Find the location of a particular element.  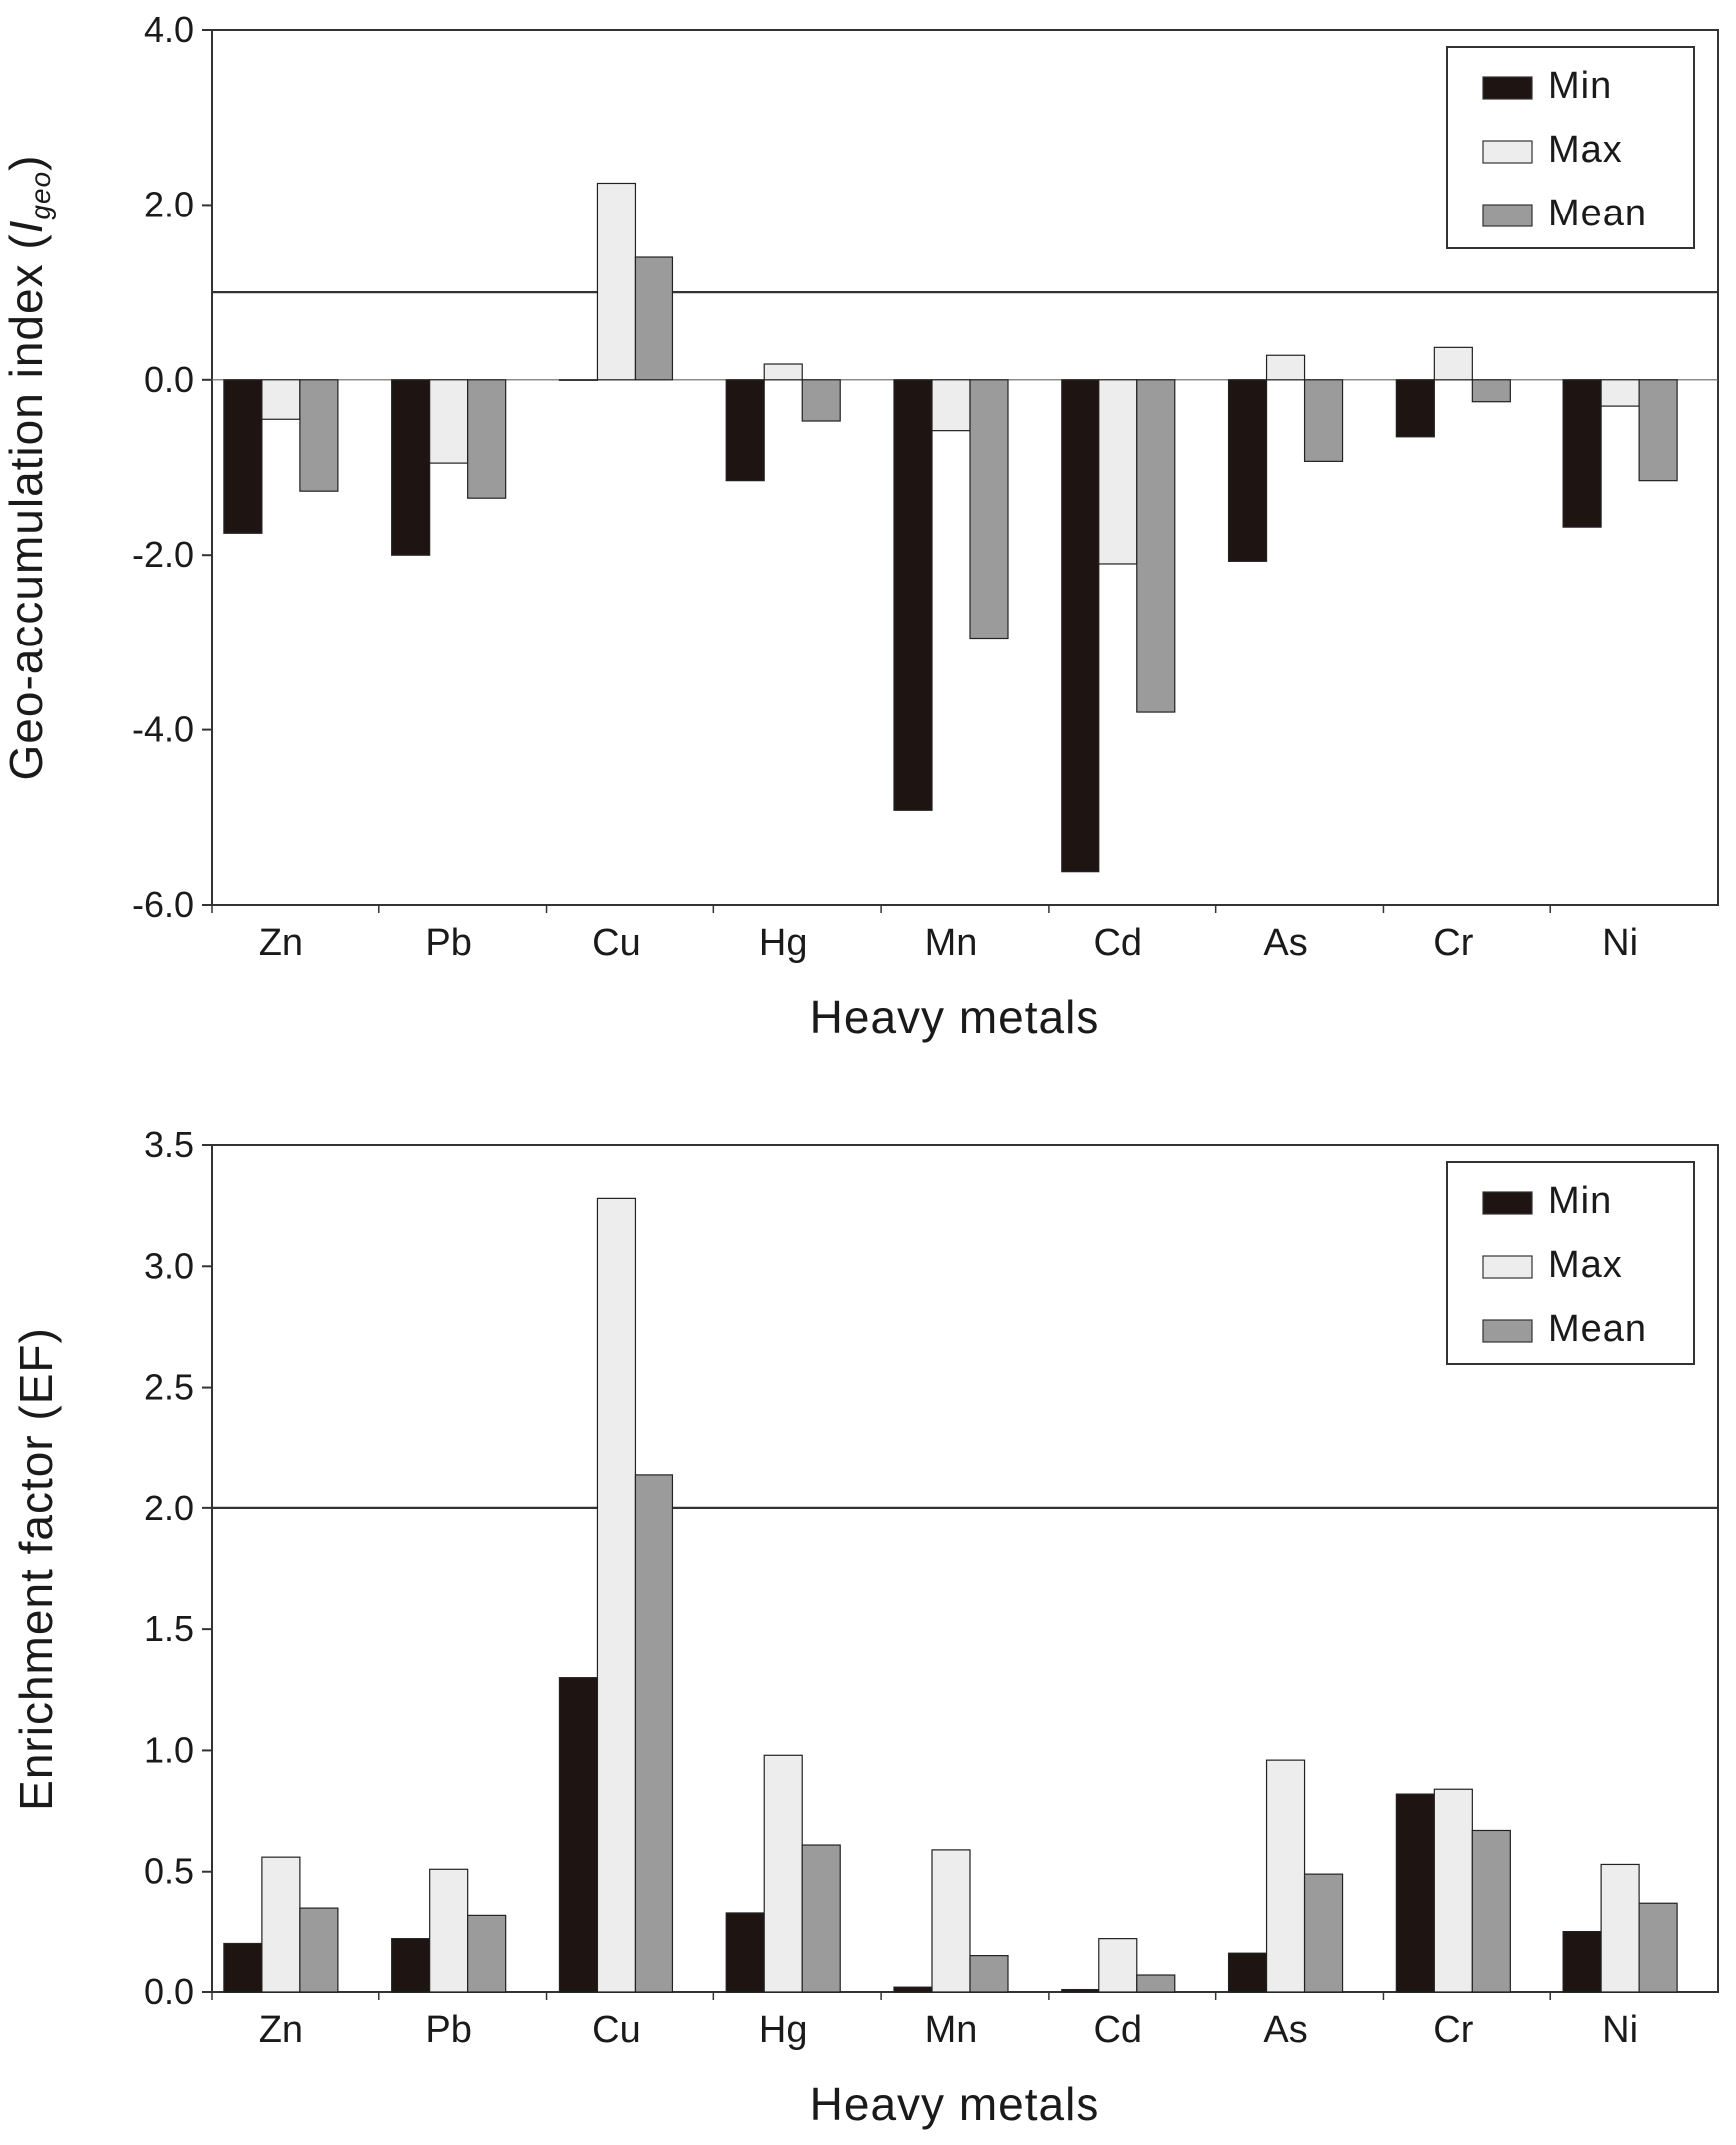

y-tick-label: 1.5 is located at coordinates (169, 1628).